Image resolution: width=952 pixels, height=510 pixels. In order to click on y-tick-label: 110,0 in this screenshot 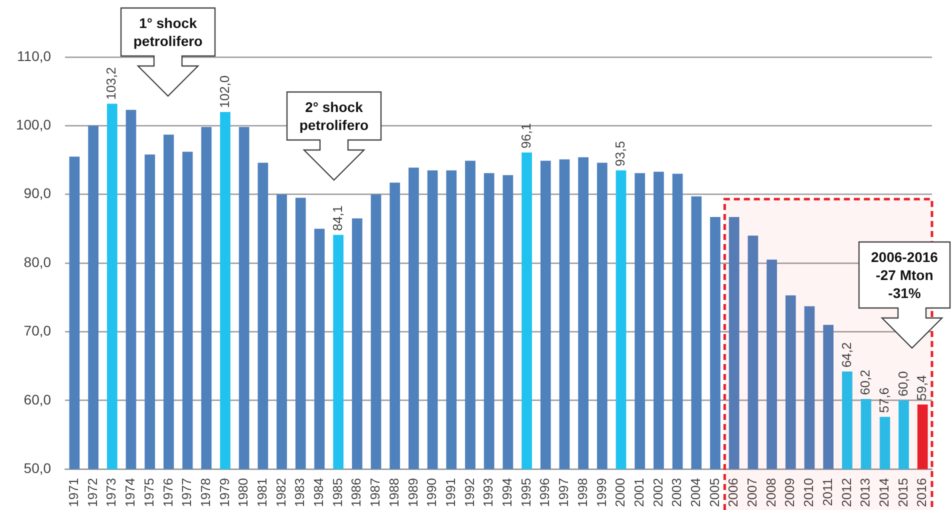, I will do `click(34, 56)`.